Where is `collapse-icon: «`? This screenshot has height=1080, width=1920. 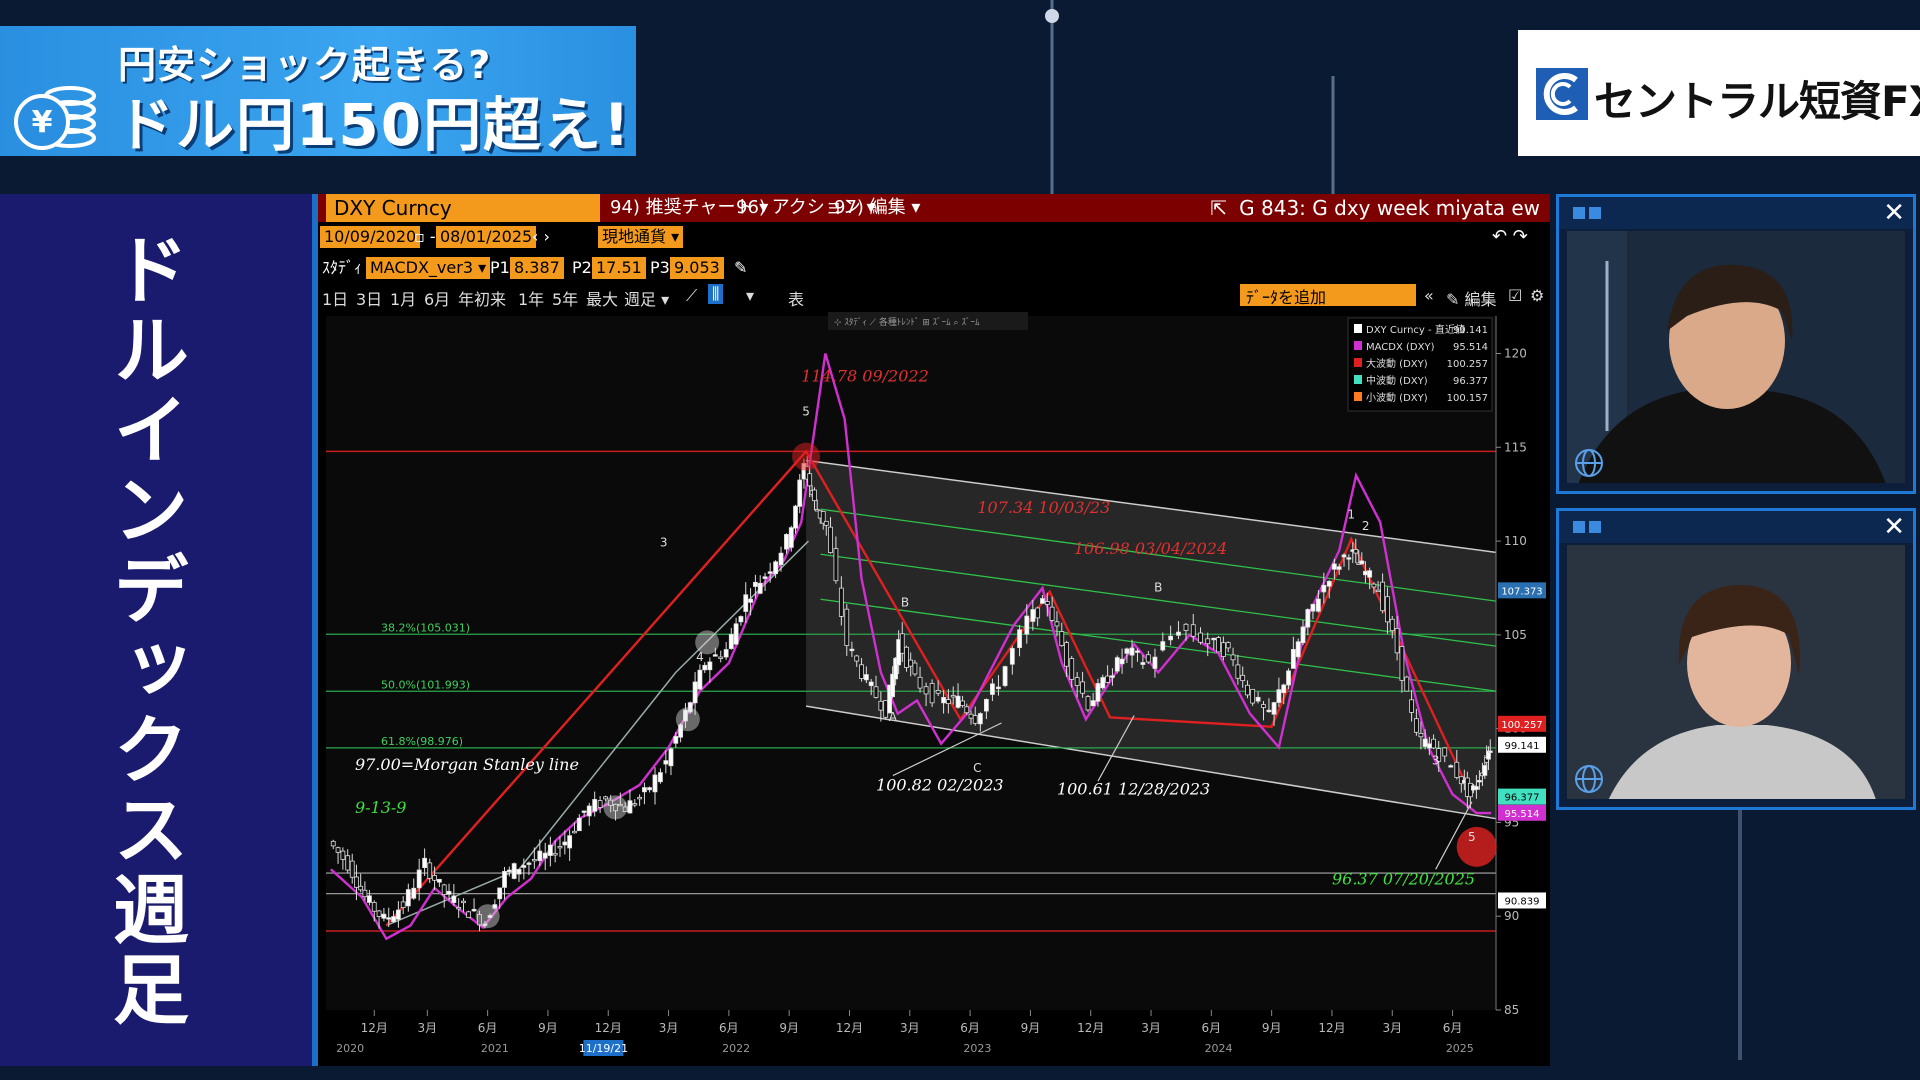
collapse-icon: « is located at coordinates (1429, 295).